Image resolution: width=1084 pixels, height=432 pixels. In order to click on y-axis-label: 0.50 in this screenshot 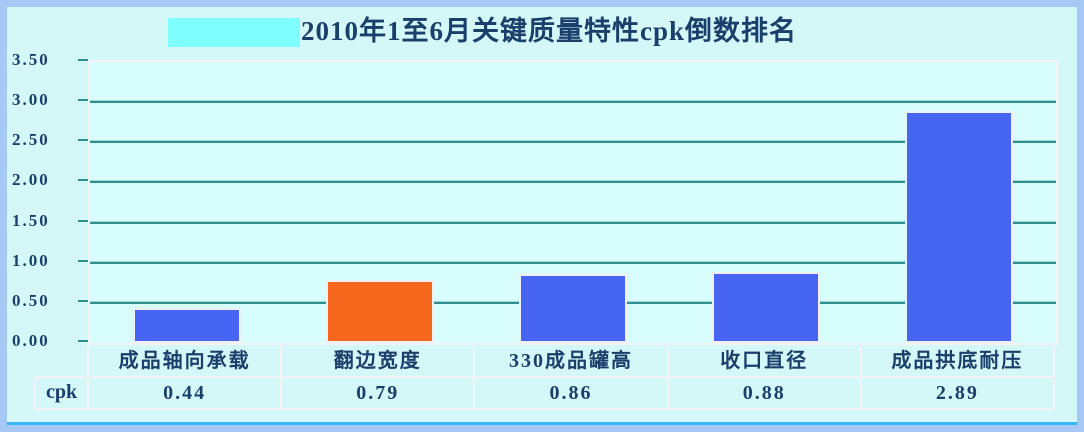, I will do `click(31, 300)`.